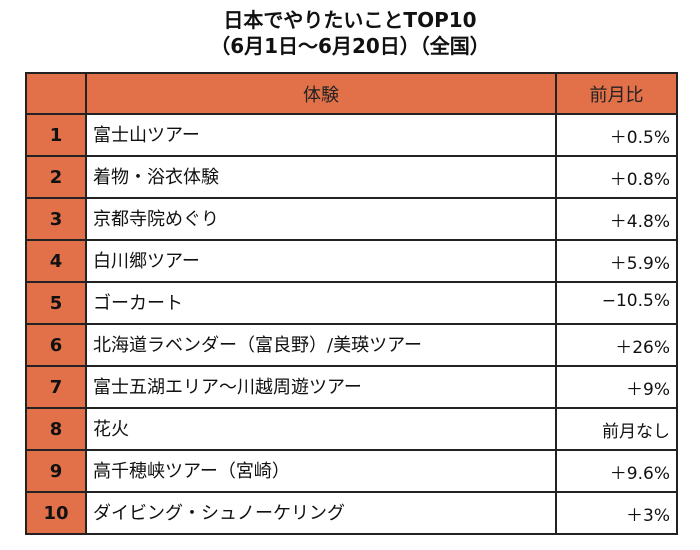 The width and height of the screenshot is (700, 550). What do you see at coordinates (616, 513) in the screenshot?
I see `change-cell: ＋3%` at bounding box center [616, 513].